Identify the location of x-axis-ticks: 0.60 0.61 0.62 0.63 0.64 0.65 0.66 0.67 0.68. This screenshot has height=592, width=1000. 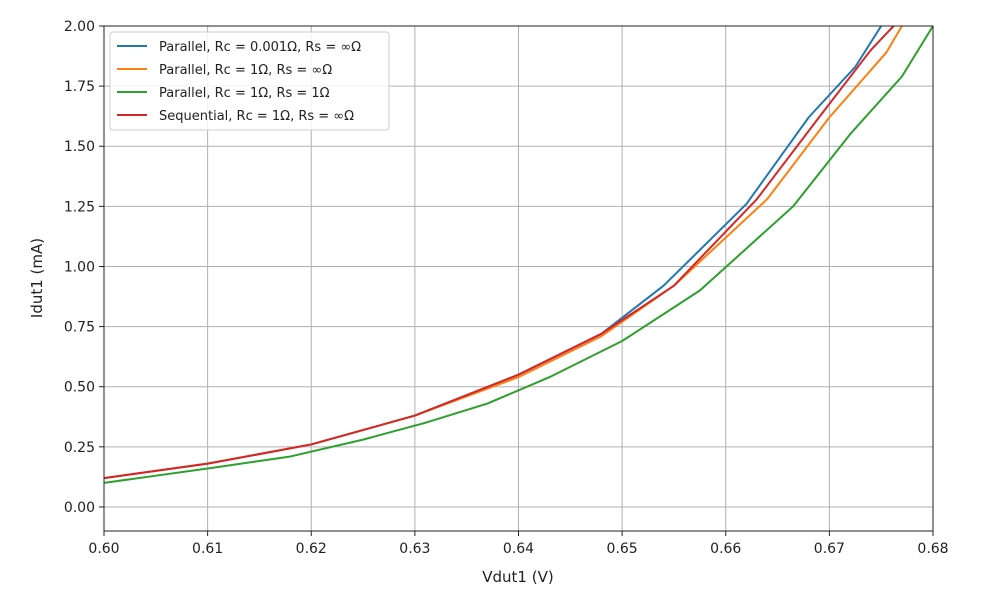
(518, 544).